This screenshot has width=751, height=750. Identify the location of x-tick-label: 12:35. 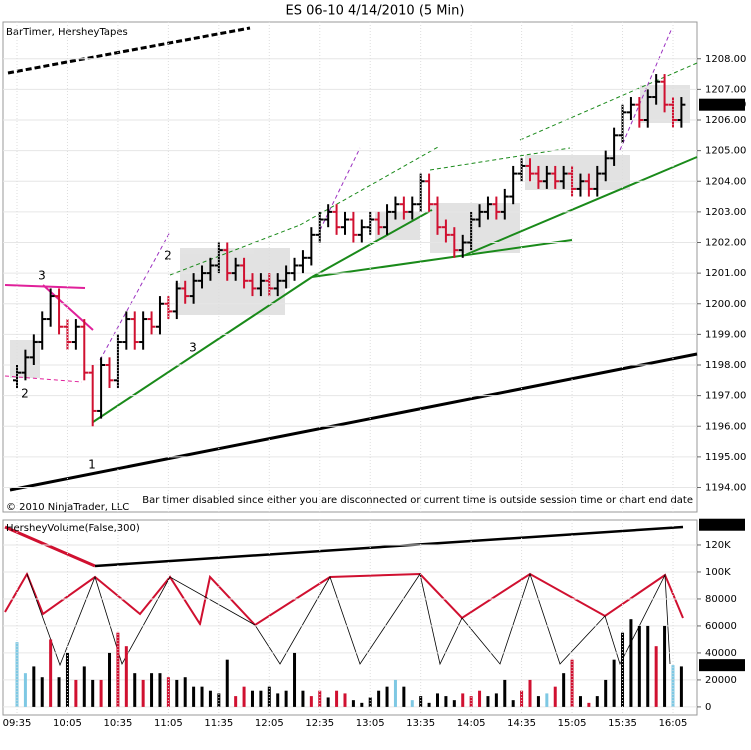
(319, 723).